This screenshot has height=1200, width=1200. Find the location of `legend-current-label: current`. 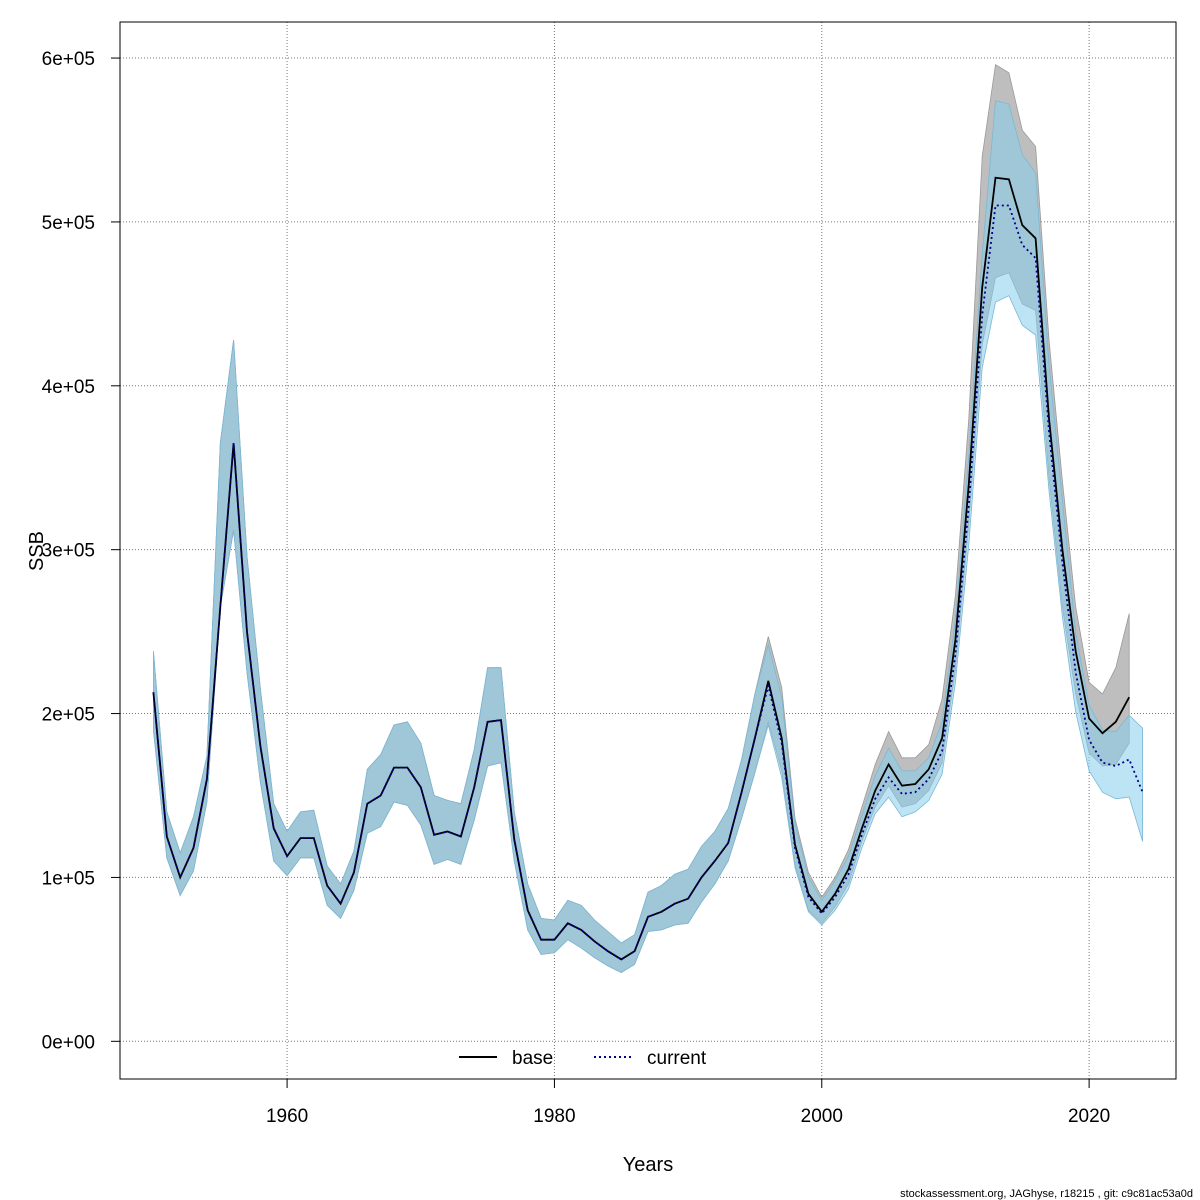

legend-current-label: current is located at coordinates (677, 1058).